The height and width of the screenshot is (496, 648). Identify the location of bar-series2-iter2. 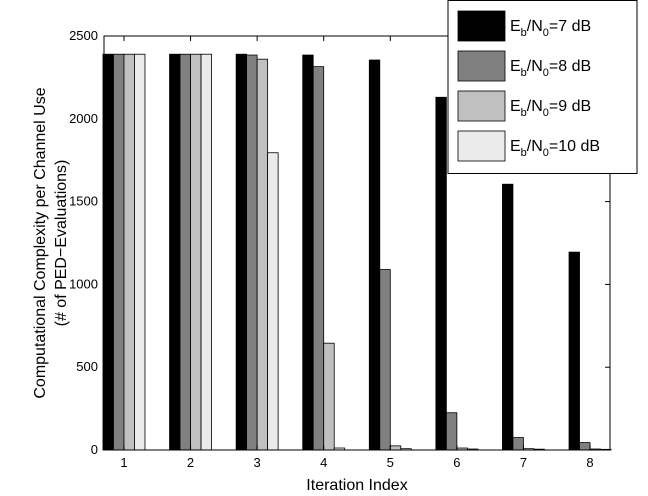
(185, 252).